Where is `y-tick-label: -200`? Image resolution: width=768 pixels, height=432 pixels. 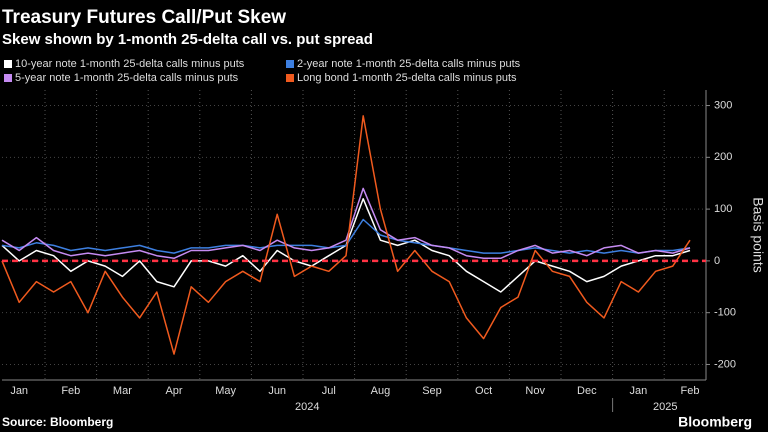
y-tick-label: -200 is located at coordinates (725, 364).